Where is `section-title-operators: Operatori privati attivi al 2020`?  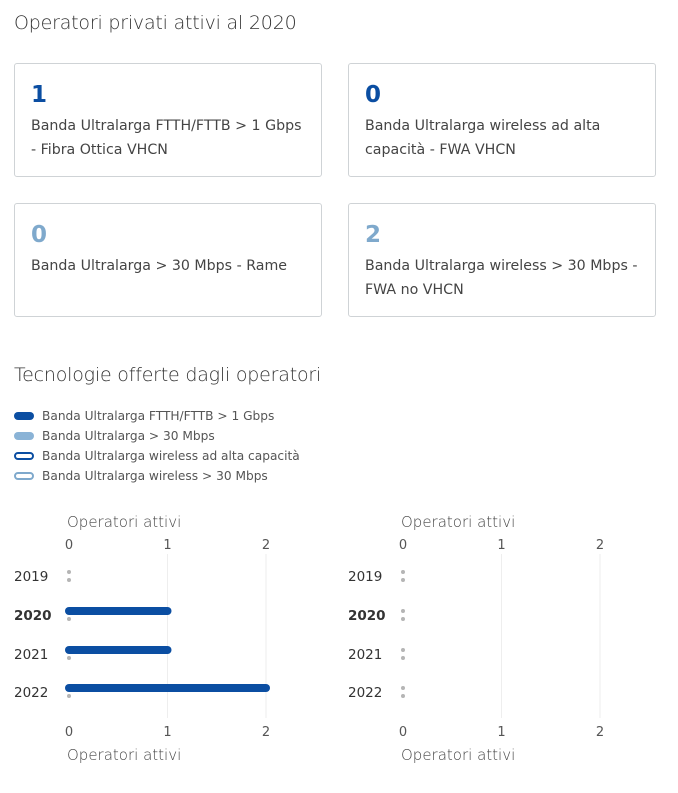 section-title-operators: Operatori privati attivi al 2020 is located at coordinates (155, 23).